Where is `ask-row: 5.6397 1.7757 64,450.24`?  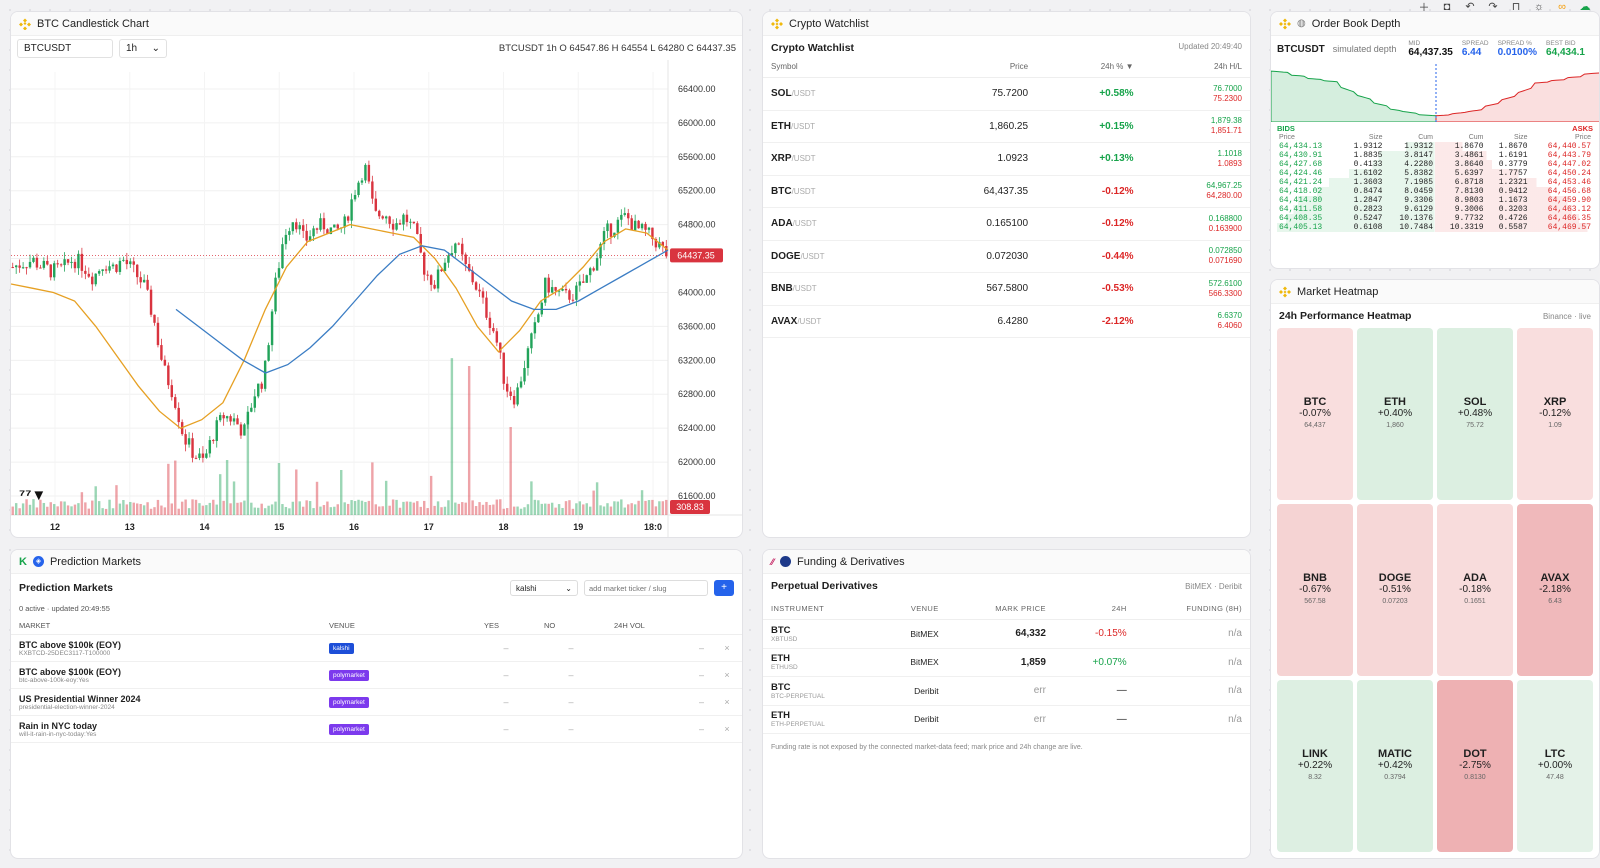
ask-row: 5.6397 1.7757 64,450.24 is located at coordinates (1514, 173).